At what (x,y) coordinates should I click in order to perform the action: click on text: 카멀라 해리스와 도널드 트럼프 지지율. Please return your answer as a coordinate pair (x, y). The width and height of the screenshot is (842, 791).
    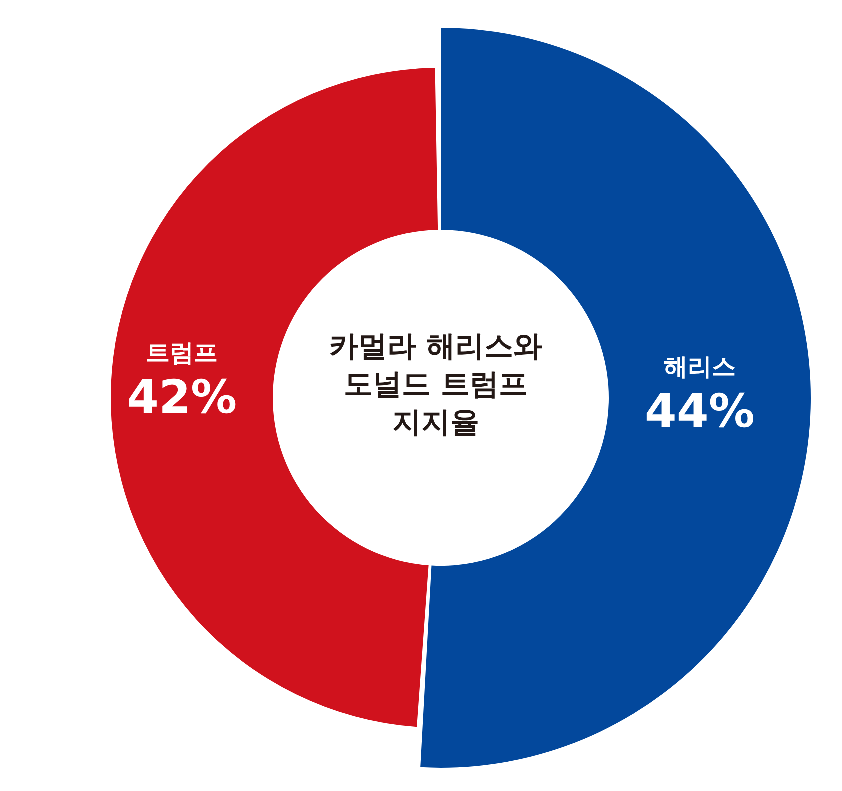
    Looking at the image, I should click on (436, 384).